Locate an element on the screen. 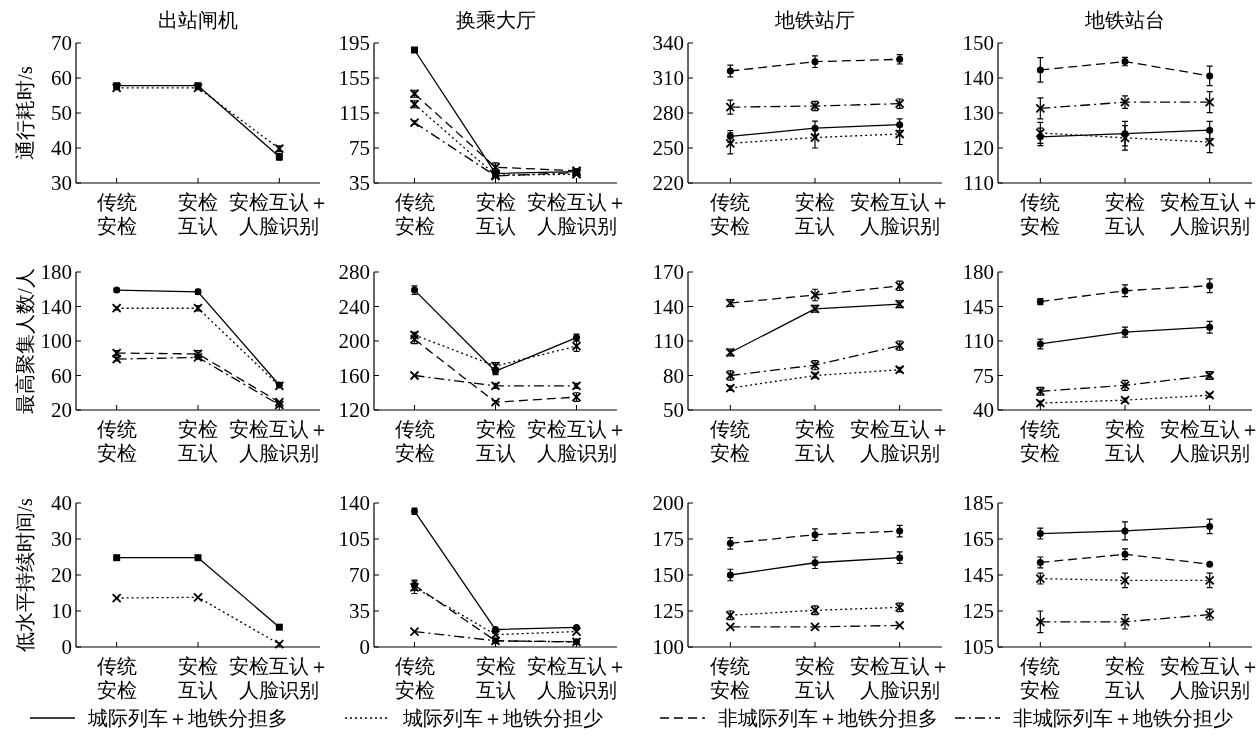 The image size is (1258, 739). y-tick-label: 130 is located at coordinates (978, 113).